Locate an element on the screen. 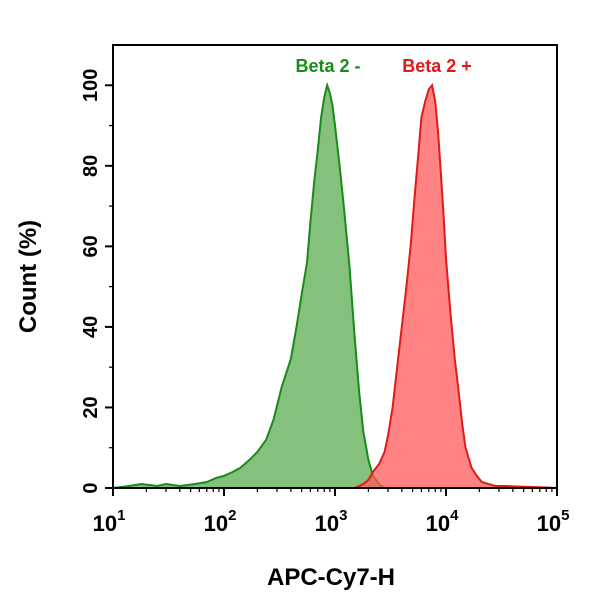 The height and width of the screenshot is (600, 589). y-tick-label: 20 is located at coordinates (91, 407).